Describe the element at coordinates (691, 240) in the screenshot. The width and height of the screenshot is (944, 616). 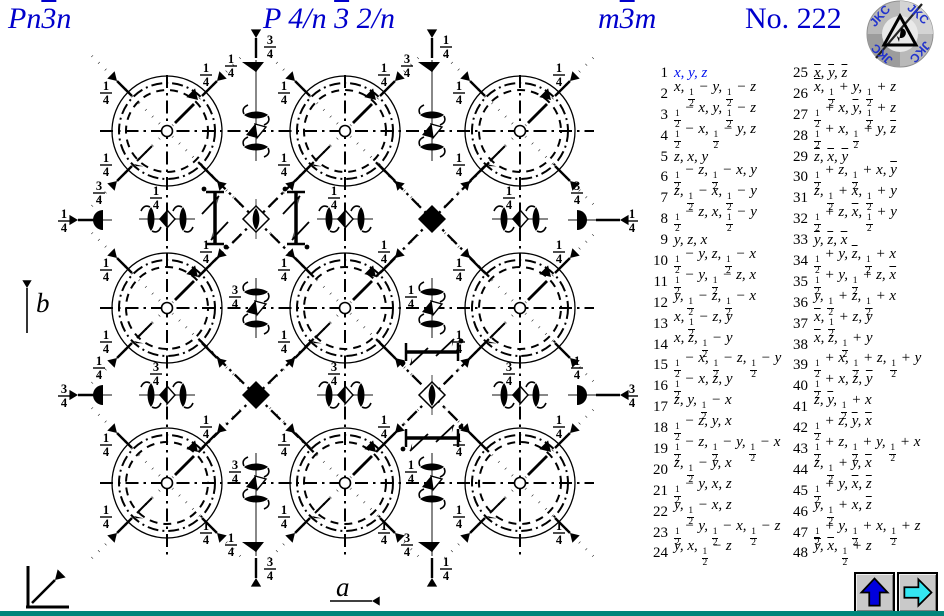
I see `position-coordinates: y, z, x` at that location.